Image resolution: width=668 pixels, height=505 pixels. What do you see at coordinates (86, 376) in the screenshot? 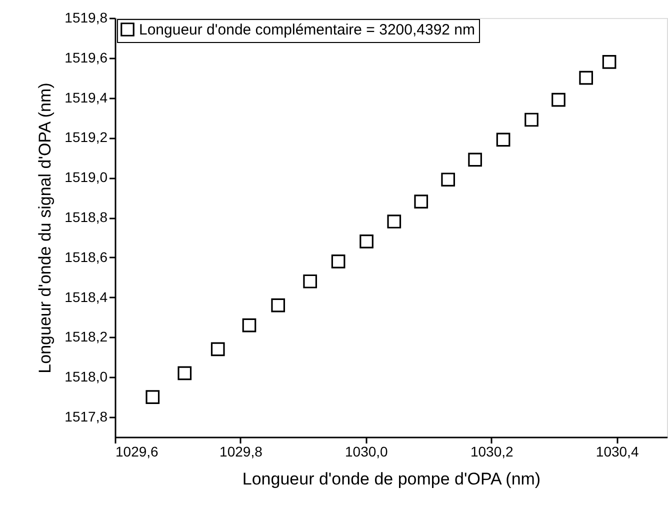
I see `y-tick-label: 1518,0` at bounding box center [86, 376].